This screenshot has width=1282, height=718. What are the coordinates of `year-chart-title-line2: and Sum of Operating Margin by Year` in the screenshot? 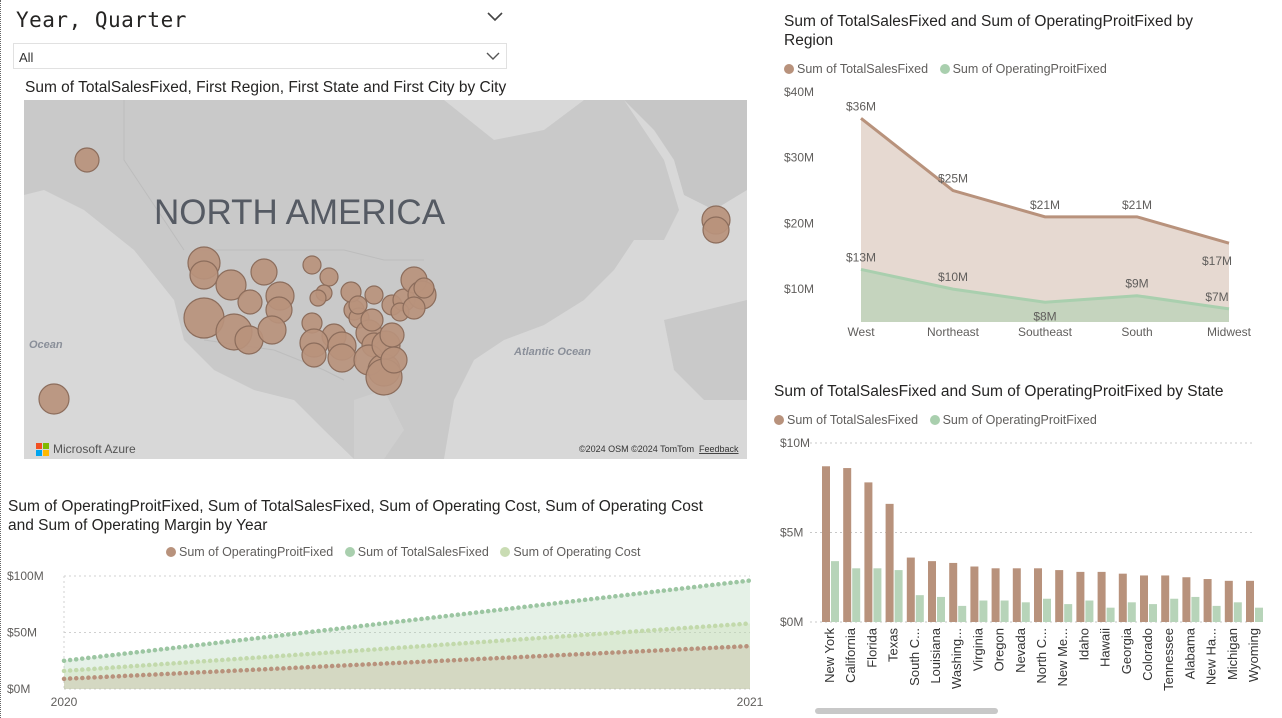 It's located at (138, 525).